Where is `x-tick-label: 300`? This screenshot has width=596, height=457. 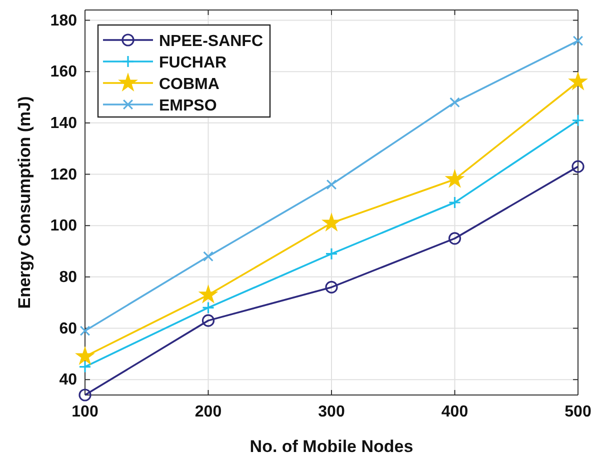
x-tick-label: 300 is located at coordinates (331, 411).